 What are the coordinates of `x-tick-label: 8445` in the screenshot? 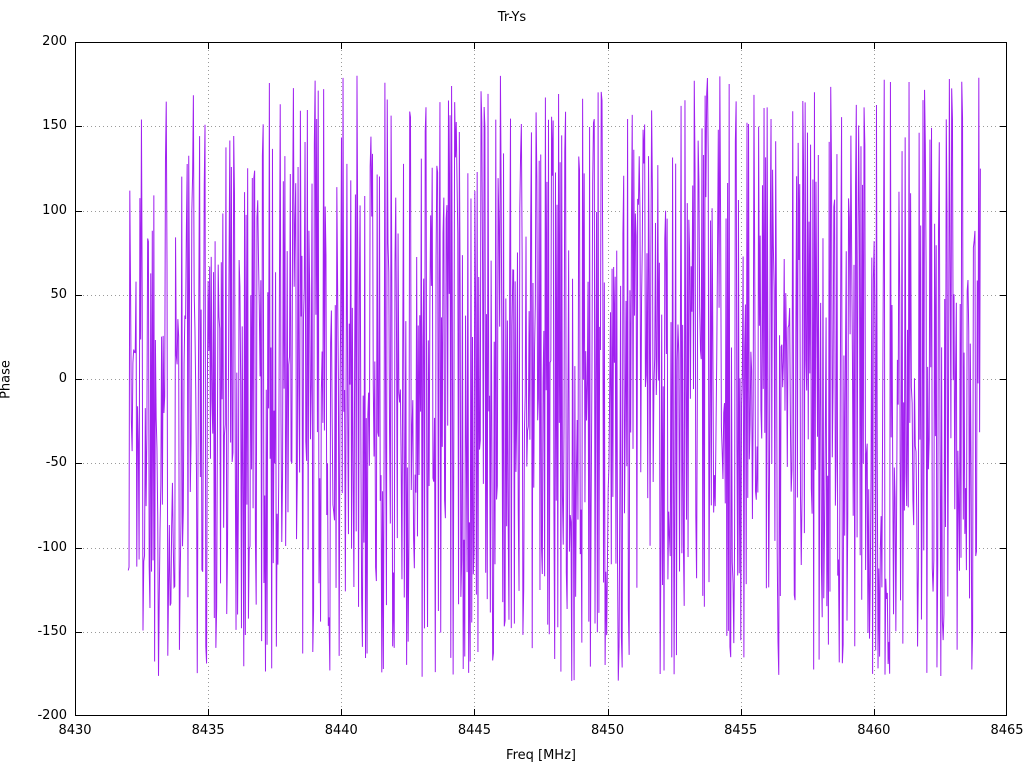 It's located at (474, 730).